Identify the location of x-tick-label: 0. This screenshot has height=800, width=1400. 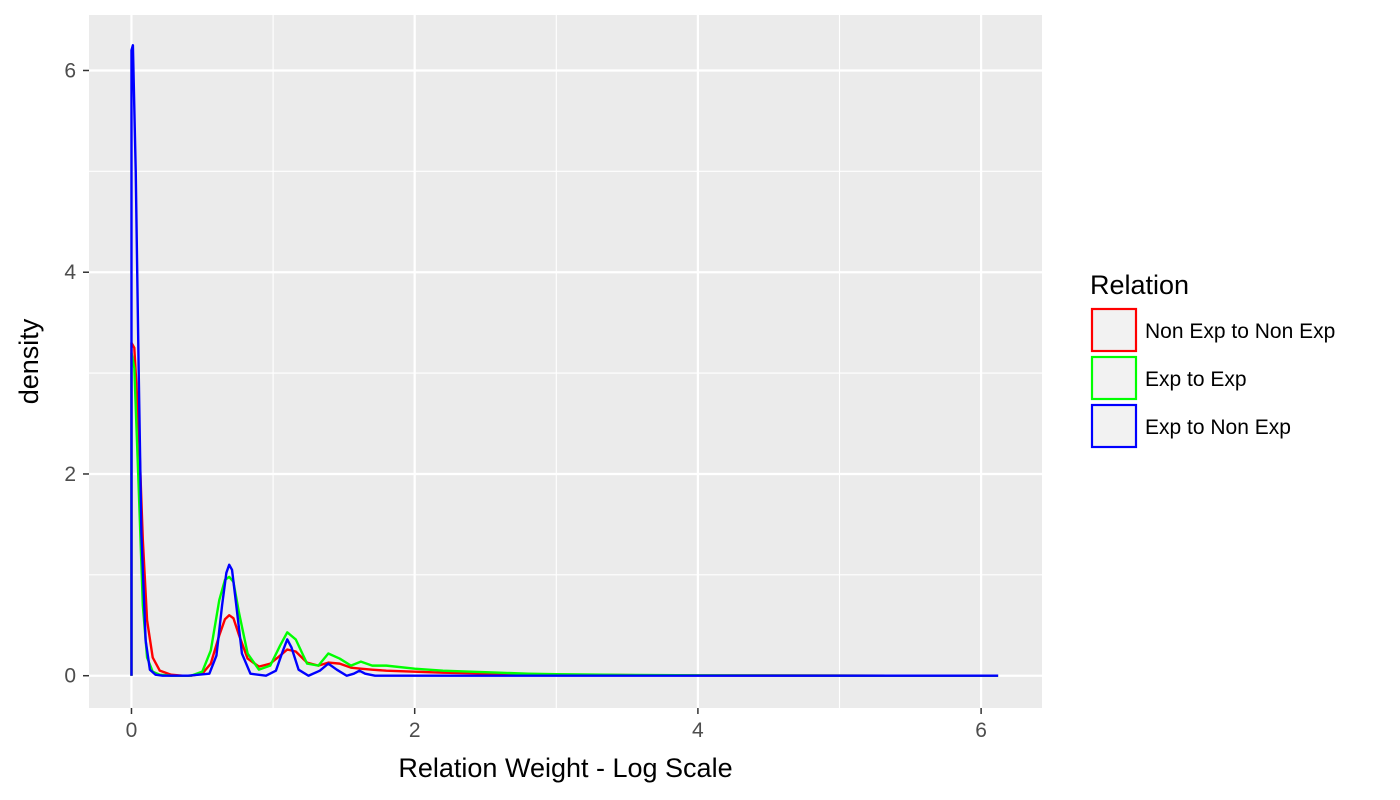
(132, 730).